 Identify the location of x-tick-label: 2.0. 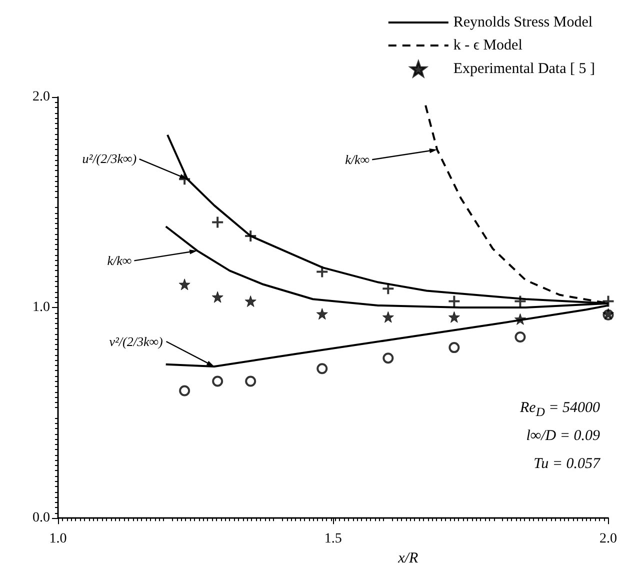
(608, 539).